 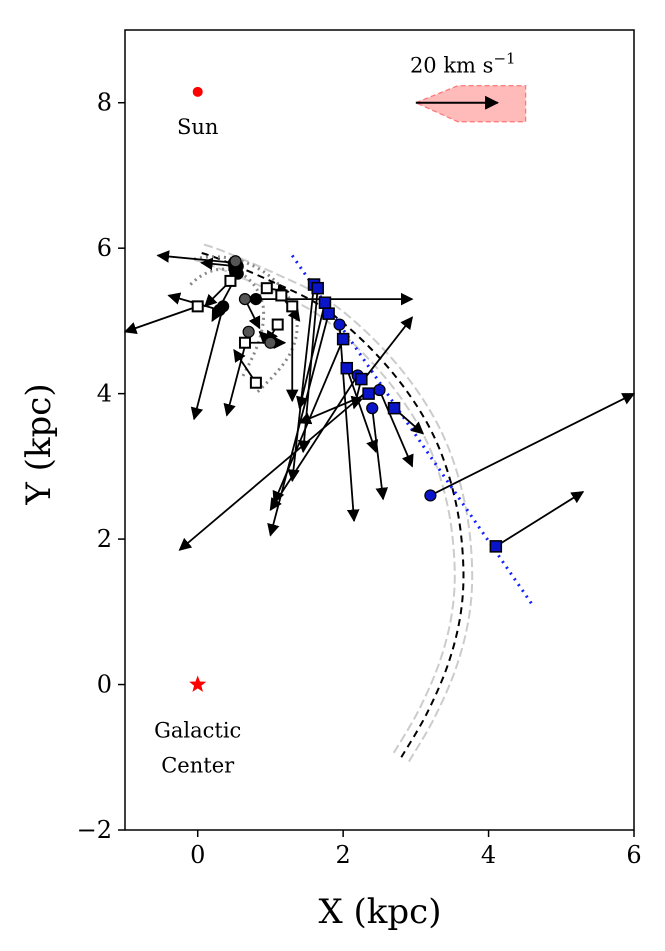 What do you see at coordinates (197, 731) in the screenshot?
I see `galactic-center-label-line1: Galactic` at bounding box center [197, 731].